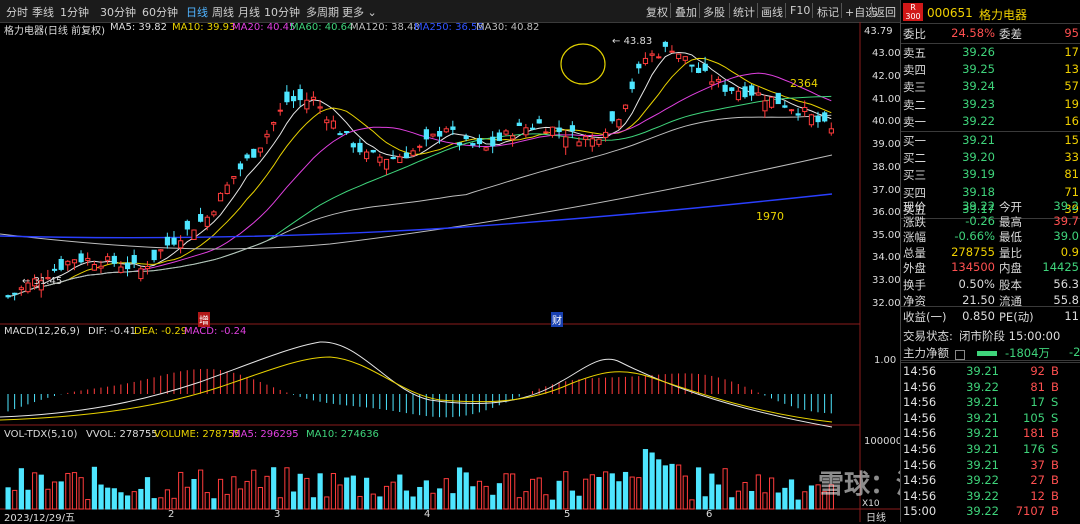 This screenshot has width=1080, height=524. Describe the element at coordinates (886, 235) in the screenshot. I see `price-tick: 35.00` at that location.